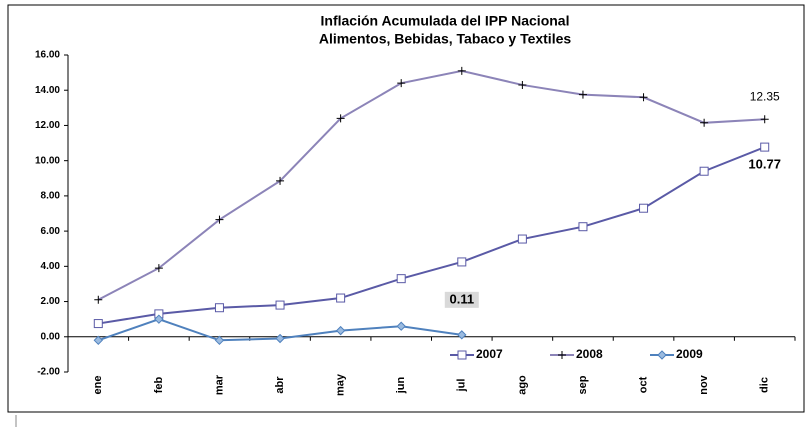 The image size is (812, 427). What do you see at coordinates (51, 196) in the screenshot?
I see `y-tick-label: 8.00` at bounding box center [51, 196].